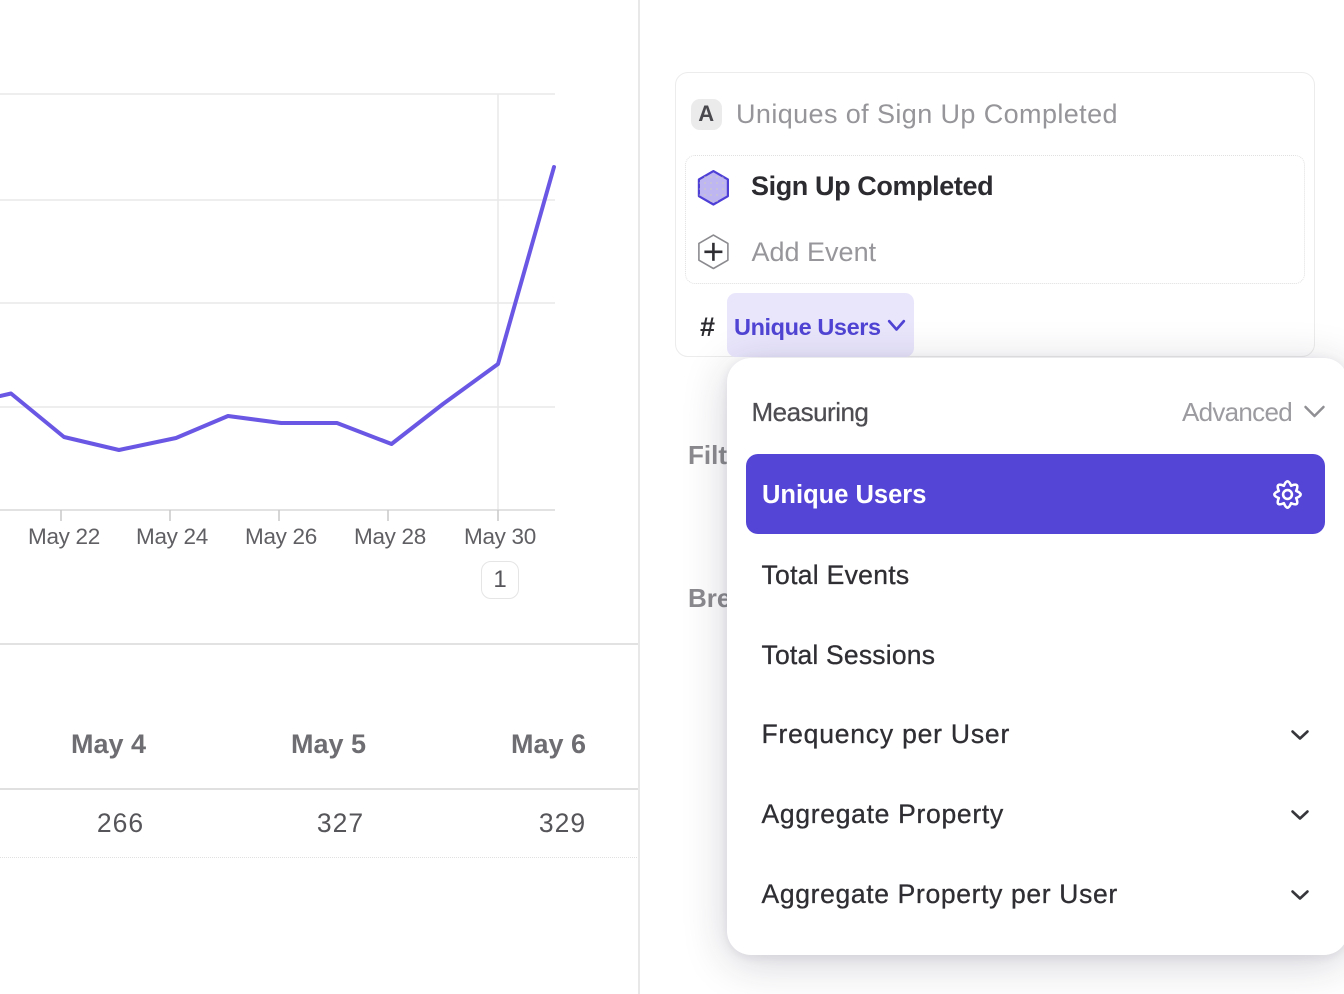 The image size is (1344, 994). I want to click on svg-text: May 24, so click(172, 536).